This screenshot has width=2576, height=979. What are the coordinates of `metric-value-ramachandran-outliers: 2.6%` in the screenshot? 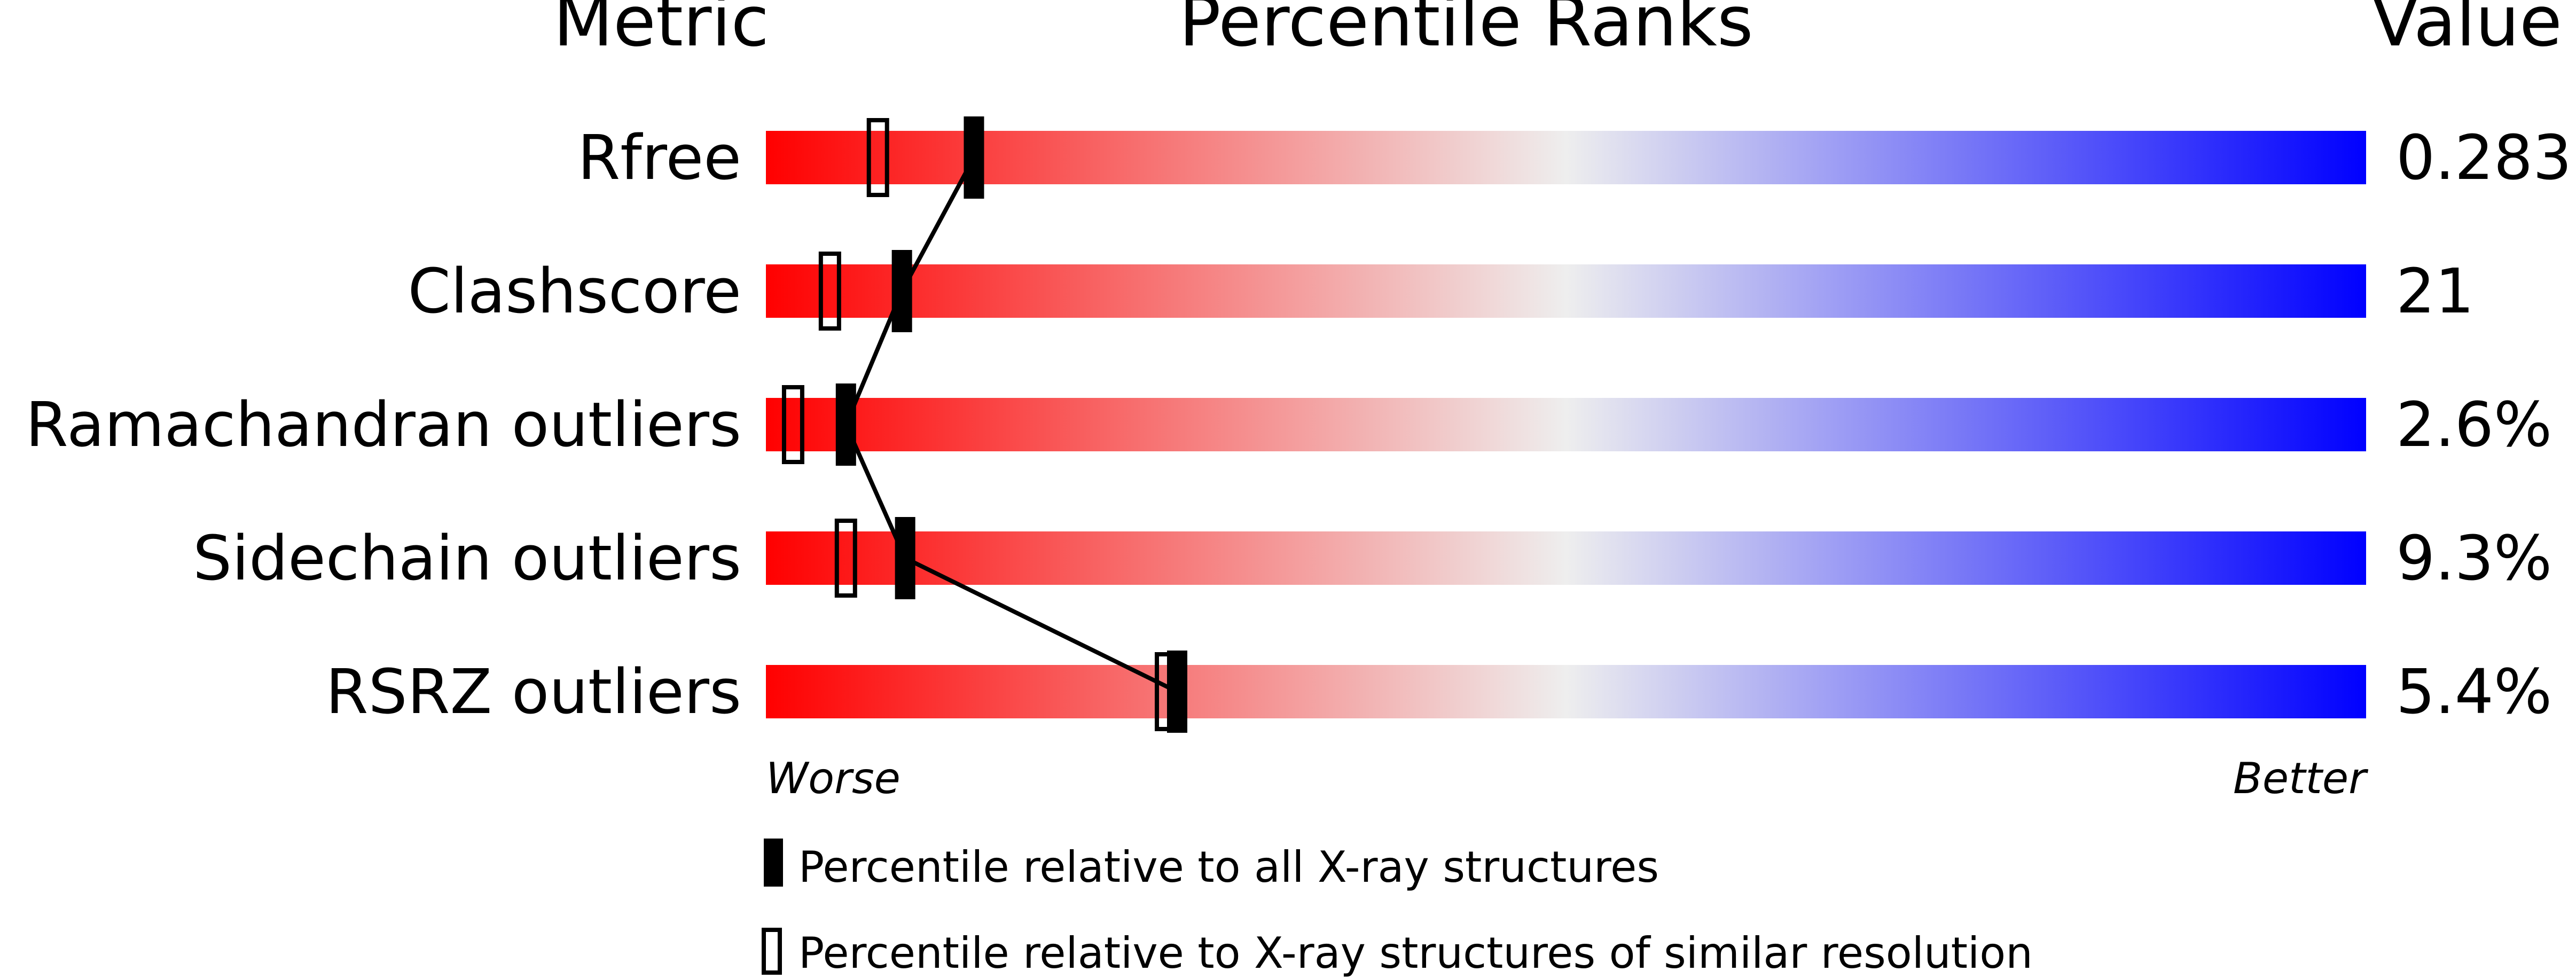 It's located at (2474, 425).